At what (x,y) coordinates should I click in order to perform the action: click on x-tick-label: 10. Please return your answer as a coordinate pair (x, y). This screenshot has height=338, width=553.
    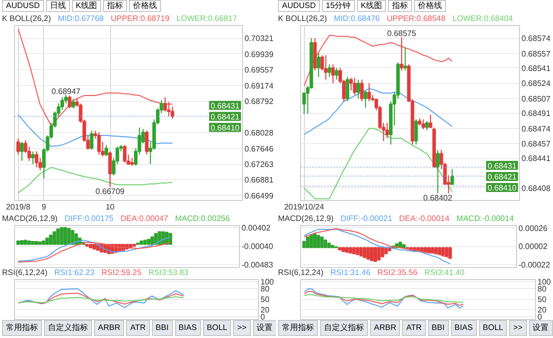
    Looking at the image, I should click on (111, 207).